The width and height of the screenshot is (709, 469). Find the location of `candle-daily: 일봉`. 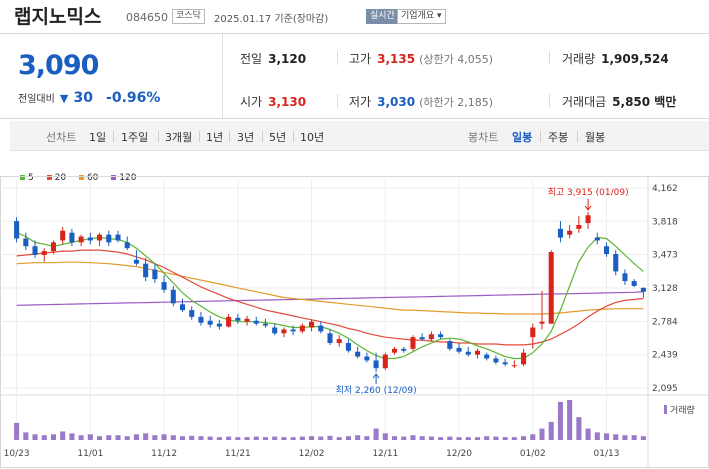

candle-daily: 일봉 is located at coordinates (522, 137).